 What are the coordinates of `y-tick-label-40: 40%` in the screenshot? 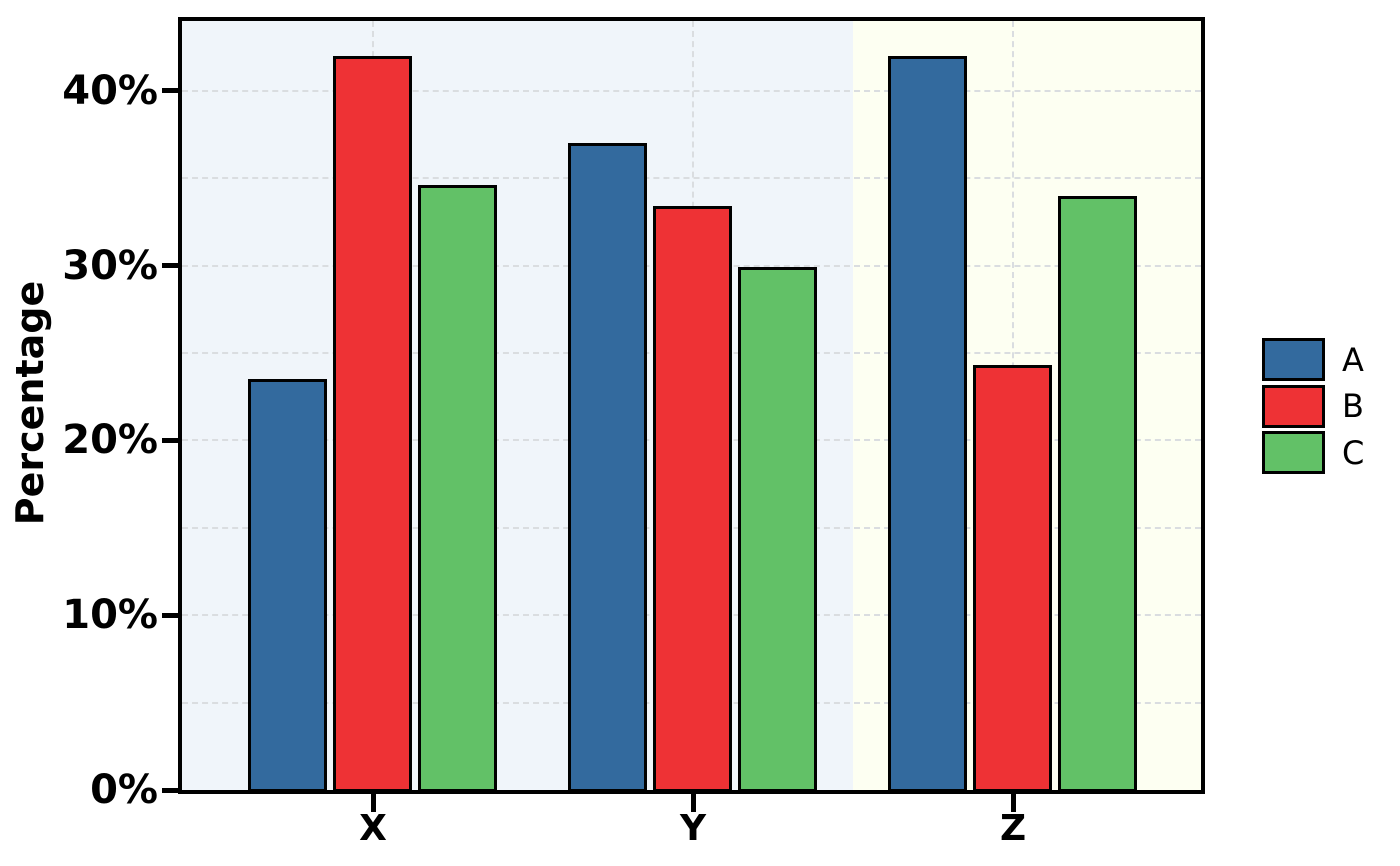 It's located at (110, 90).